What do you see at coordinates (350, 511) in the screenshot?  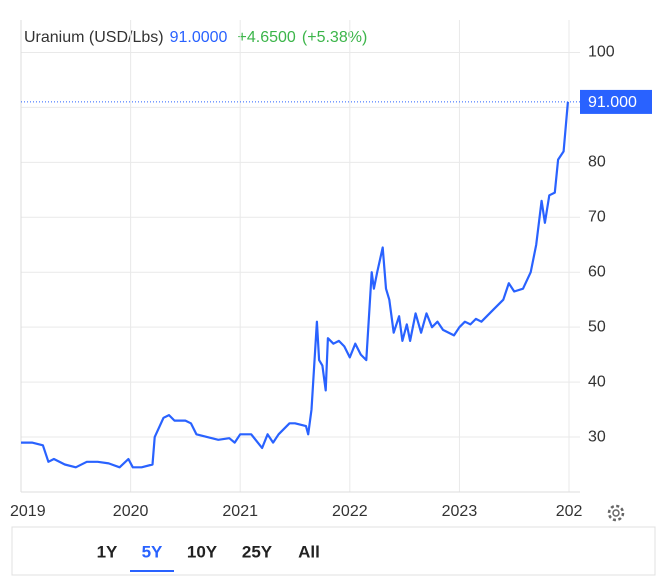 I see `x-tick-label: 2022` at bounding box center [350, 511].